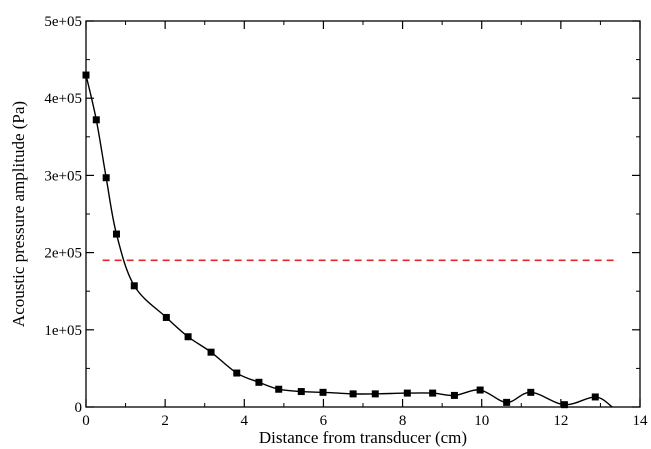 This screenshot has width=651, height=449. What do you see at coordinates (403, 421) in the screenshot?
I see `x-tick-label: 8` at bounding box center [403, 421].